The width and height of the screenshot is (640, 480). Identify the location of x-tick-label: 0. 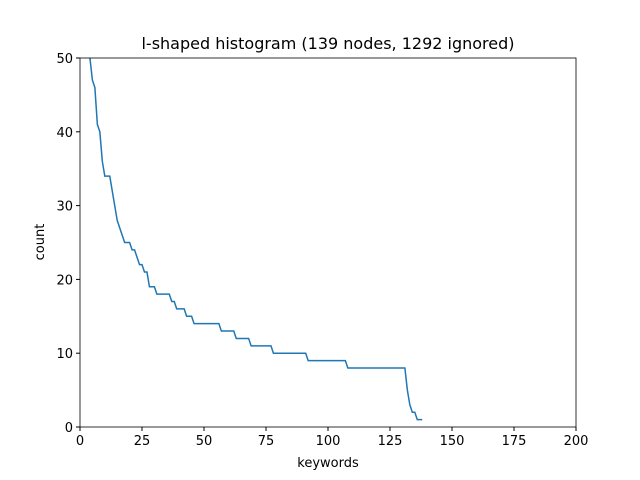
(80, 441).